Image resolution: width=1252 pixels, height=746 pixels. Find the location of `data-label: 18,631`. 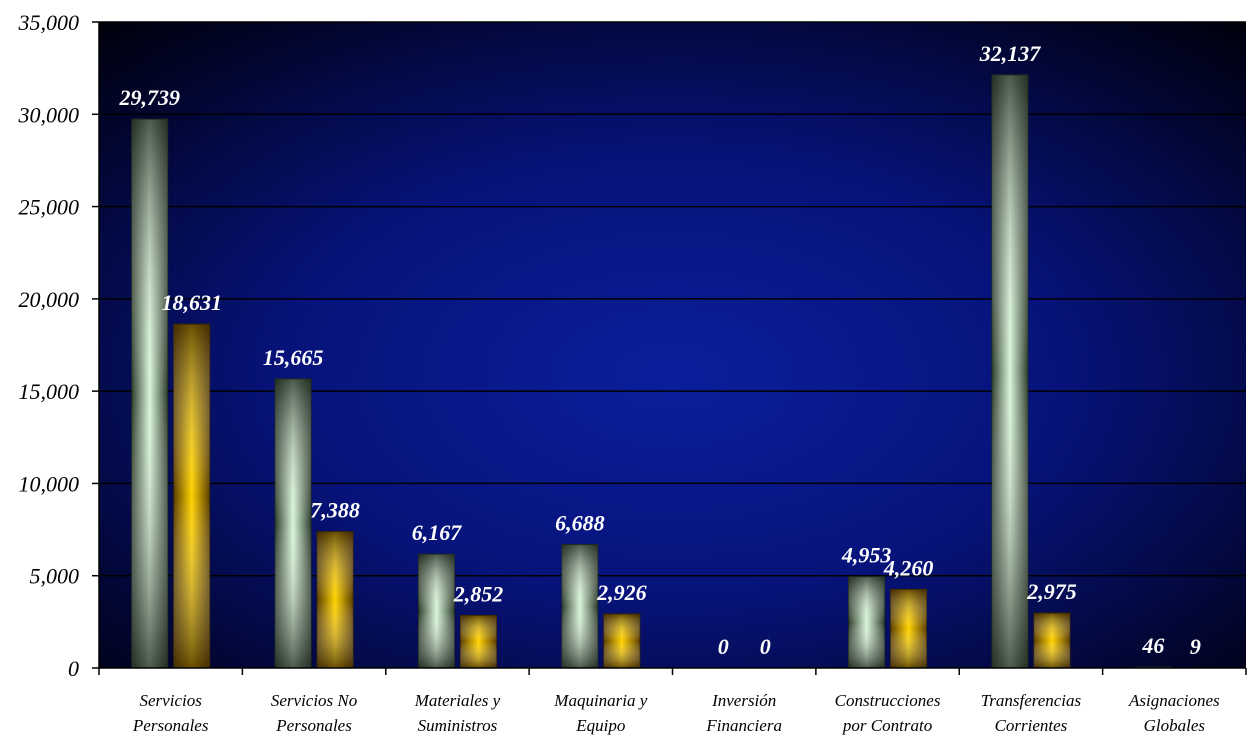

data-label: 18,631 is located at coordinates (191, 302).